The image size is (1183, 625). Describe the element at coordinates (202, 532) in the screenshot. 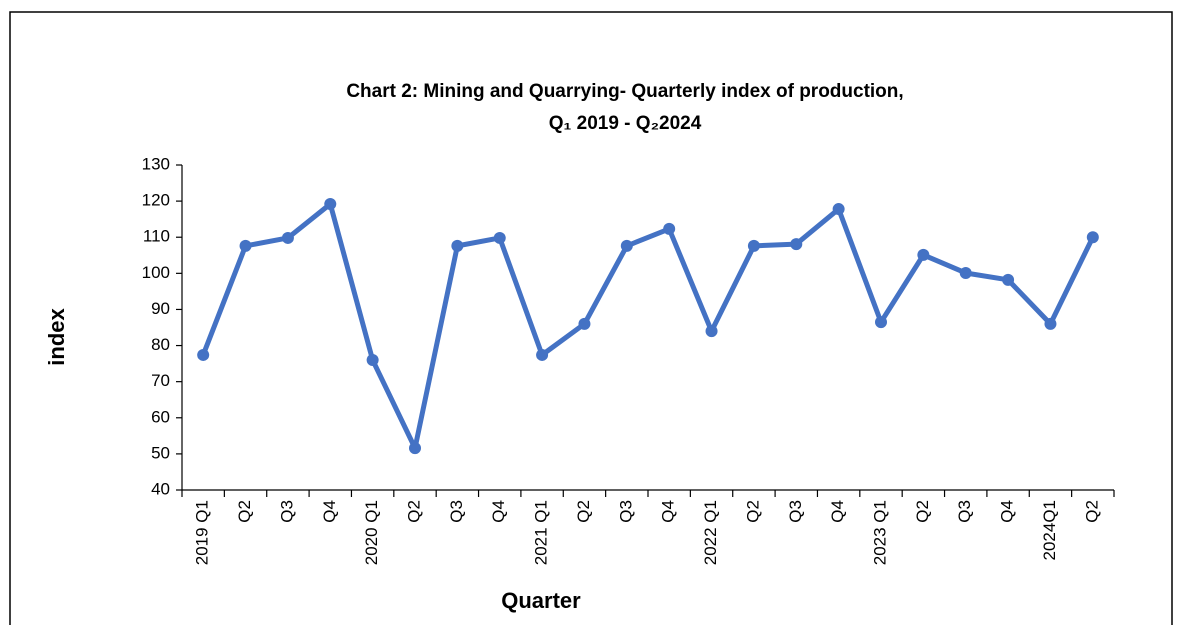

I see `x-tick-label: 2019 Q1` at that location.